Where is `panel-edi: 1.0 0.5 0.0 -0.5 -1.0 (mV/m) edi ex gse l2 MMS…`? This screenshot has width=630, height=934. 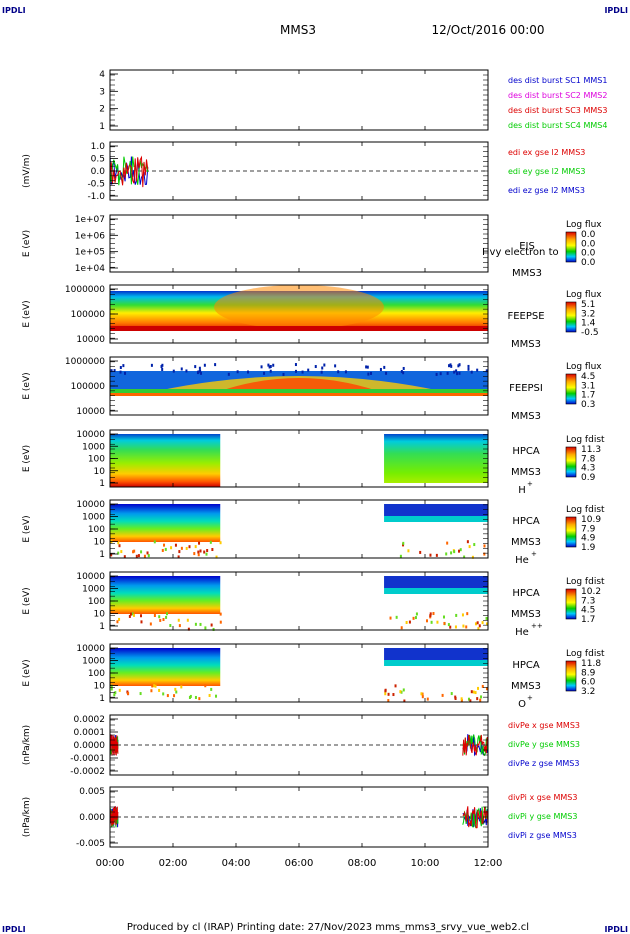 panel-edi: 1.0 0.5 0.0 -0.5 -1.0 (mV/m) edi ex gse l2 MMS… is located at coordinates (304, 171).